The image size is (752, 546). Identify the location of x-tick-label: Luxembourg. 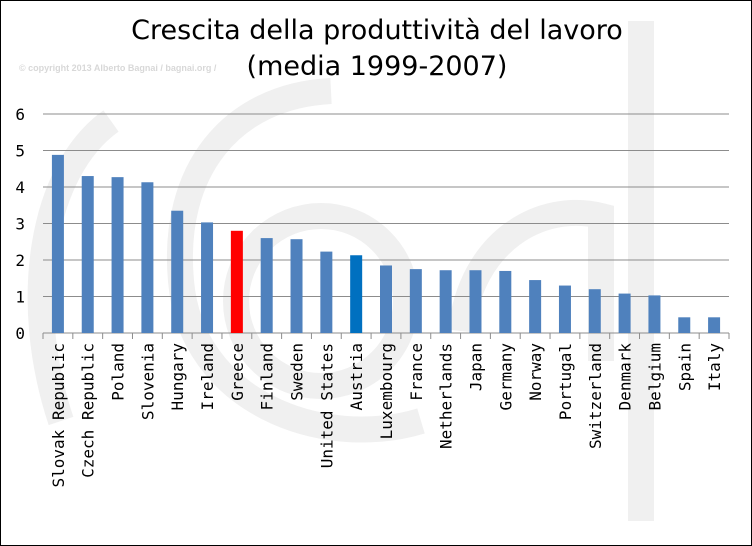
(386, 391).